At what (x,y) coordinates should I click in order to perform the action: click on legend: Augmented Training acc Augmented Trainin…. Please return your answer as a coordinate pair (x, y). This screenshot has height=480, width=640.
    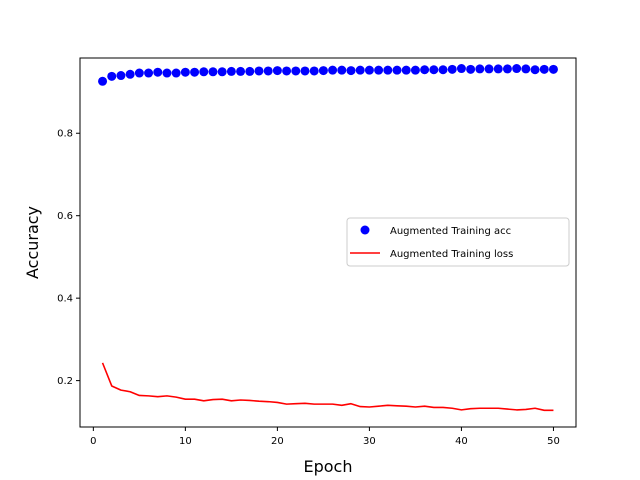
    Looking at the image, I should click on (458, 242).